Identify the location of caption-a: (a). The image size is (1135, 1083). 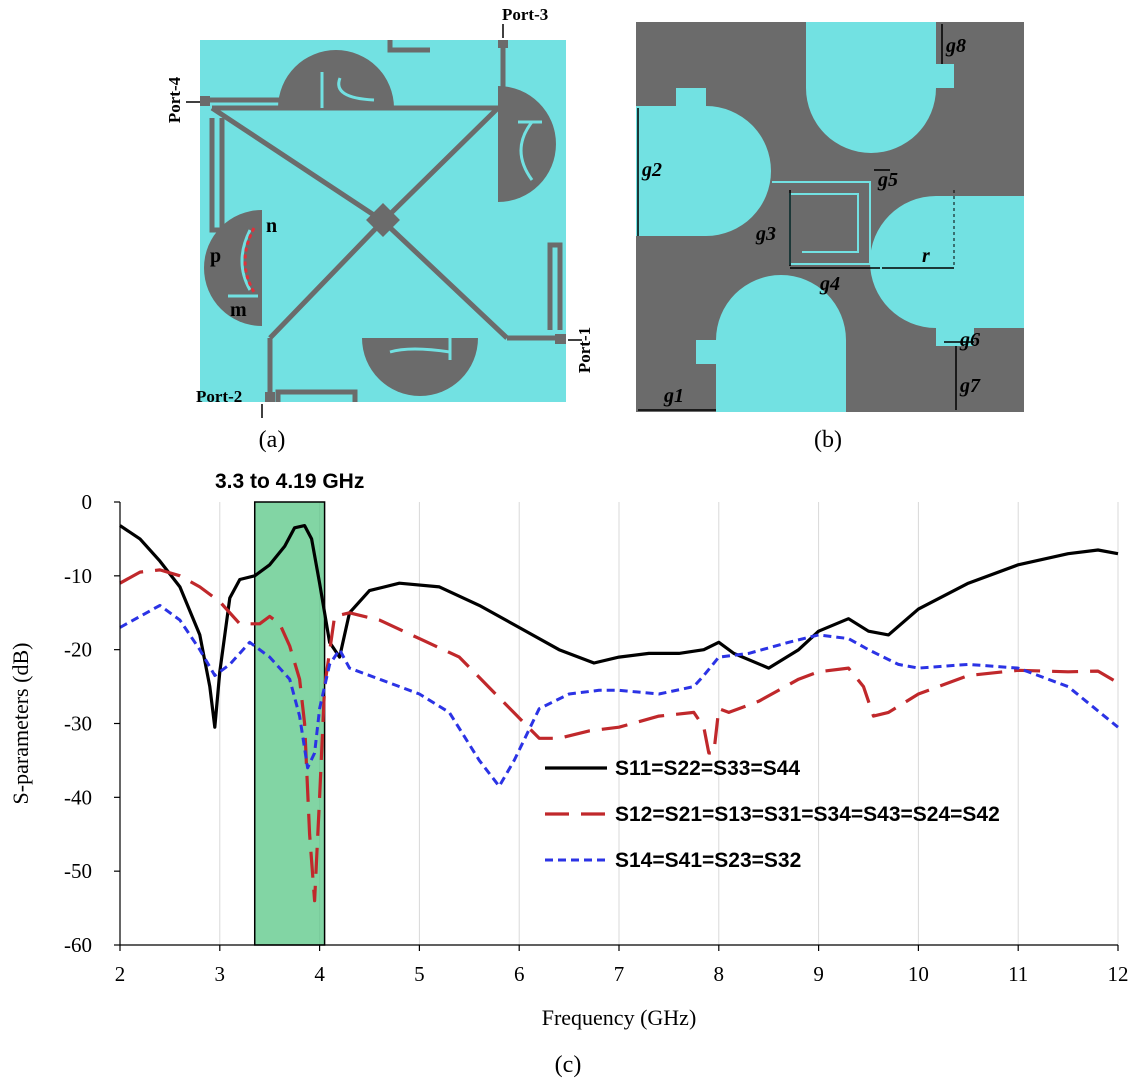
(272, 440).